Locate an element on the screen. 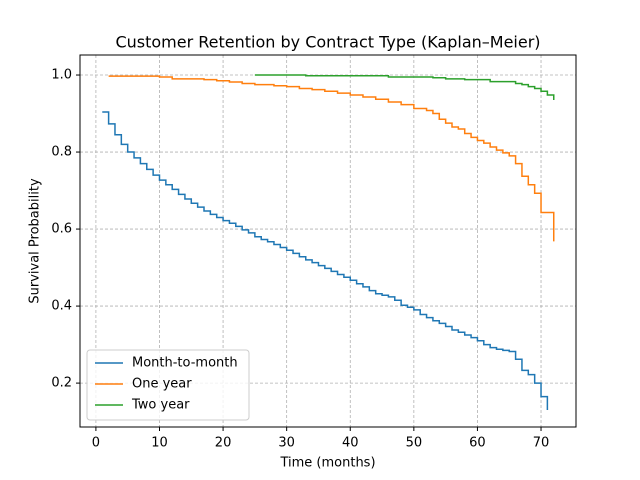 The image size is (640, 480). y-tick-label: 1.0 is located at coordinates (61, 75).